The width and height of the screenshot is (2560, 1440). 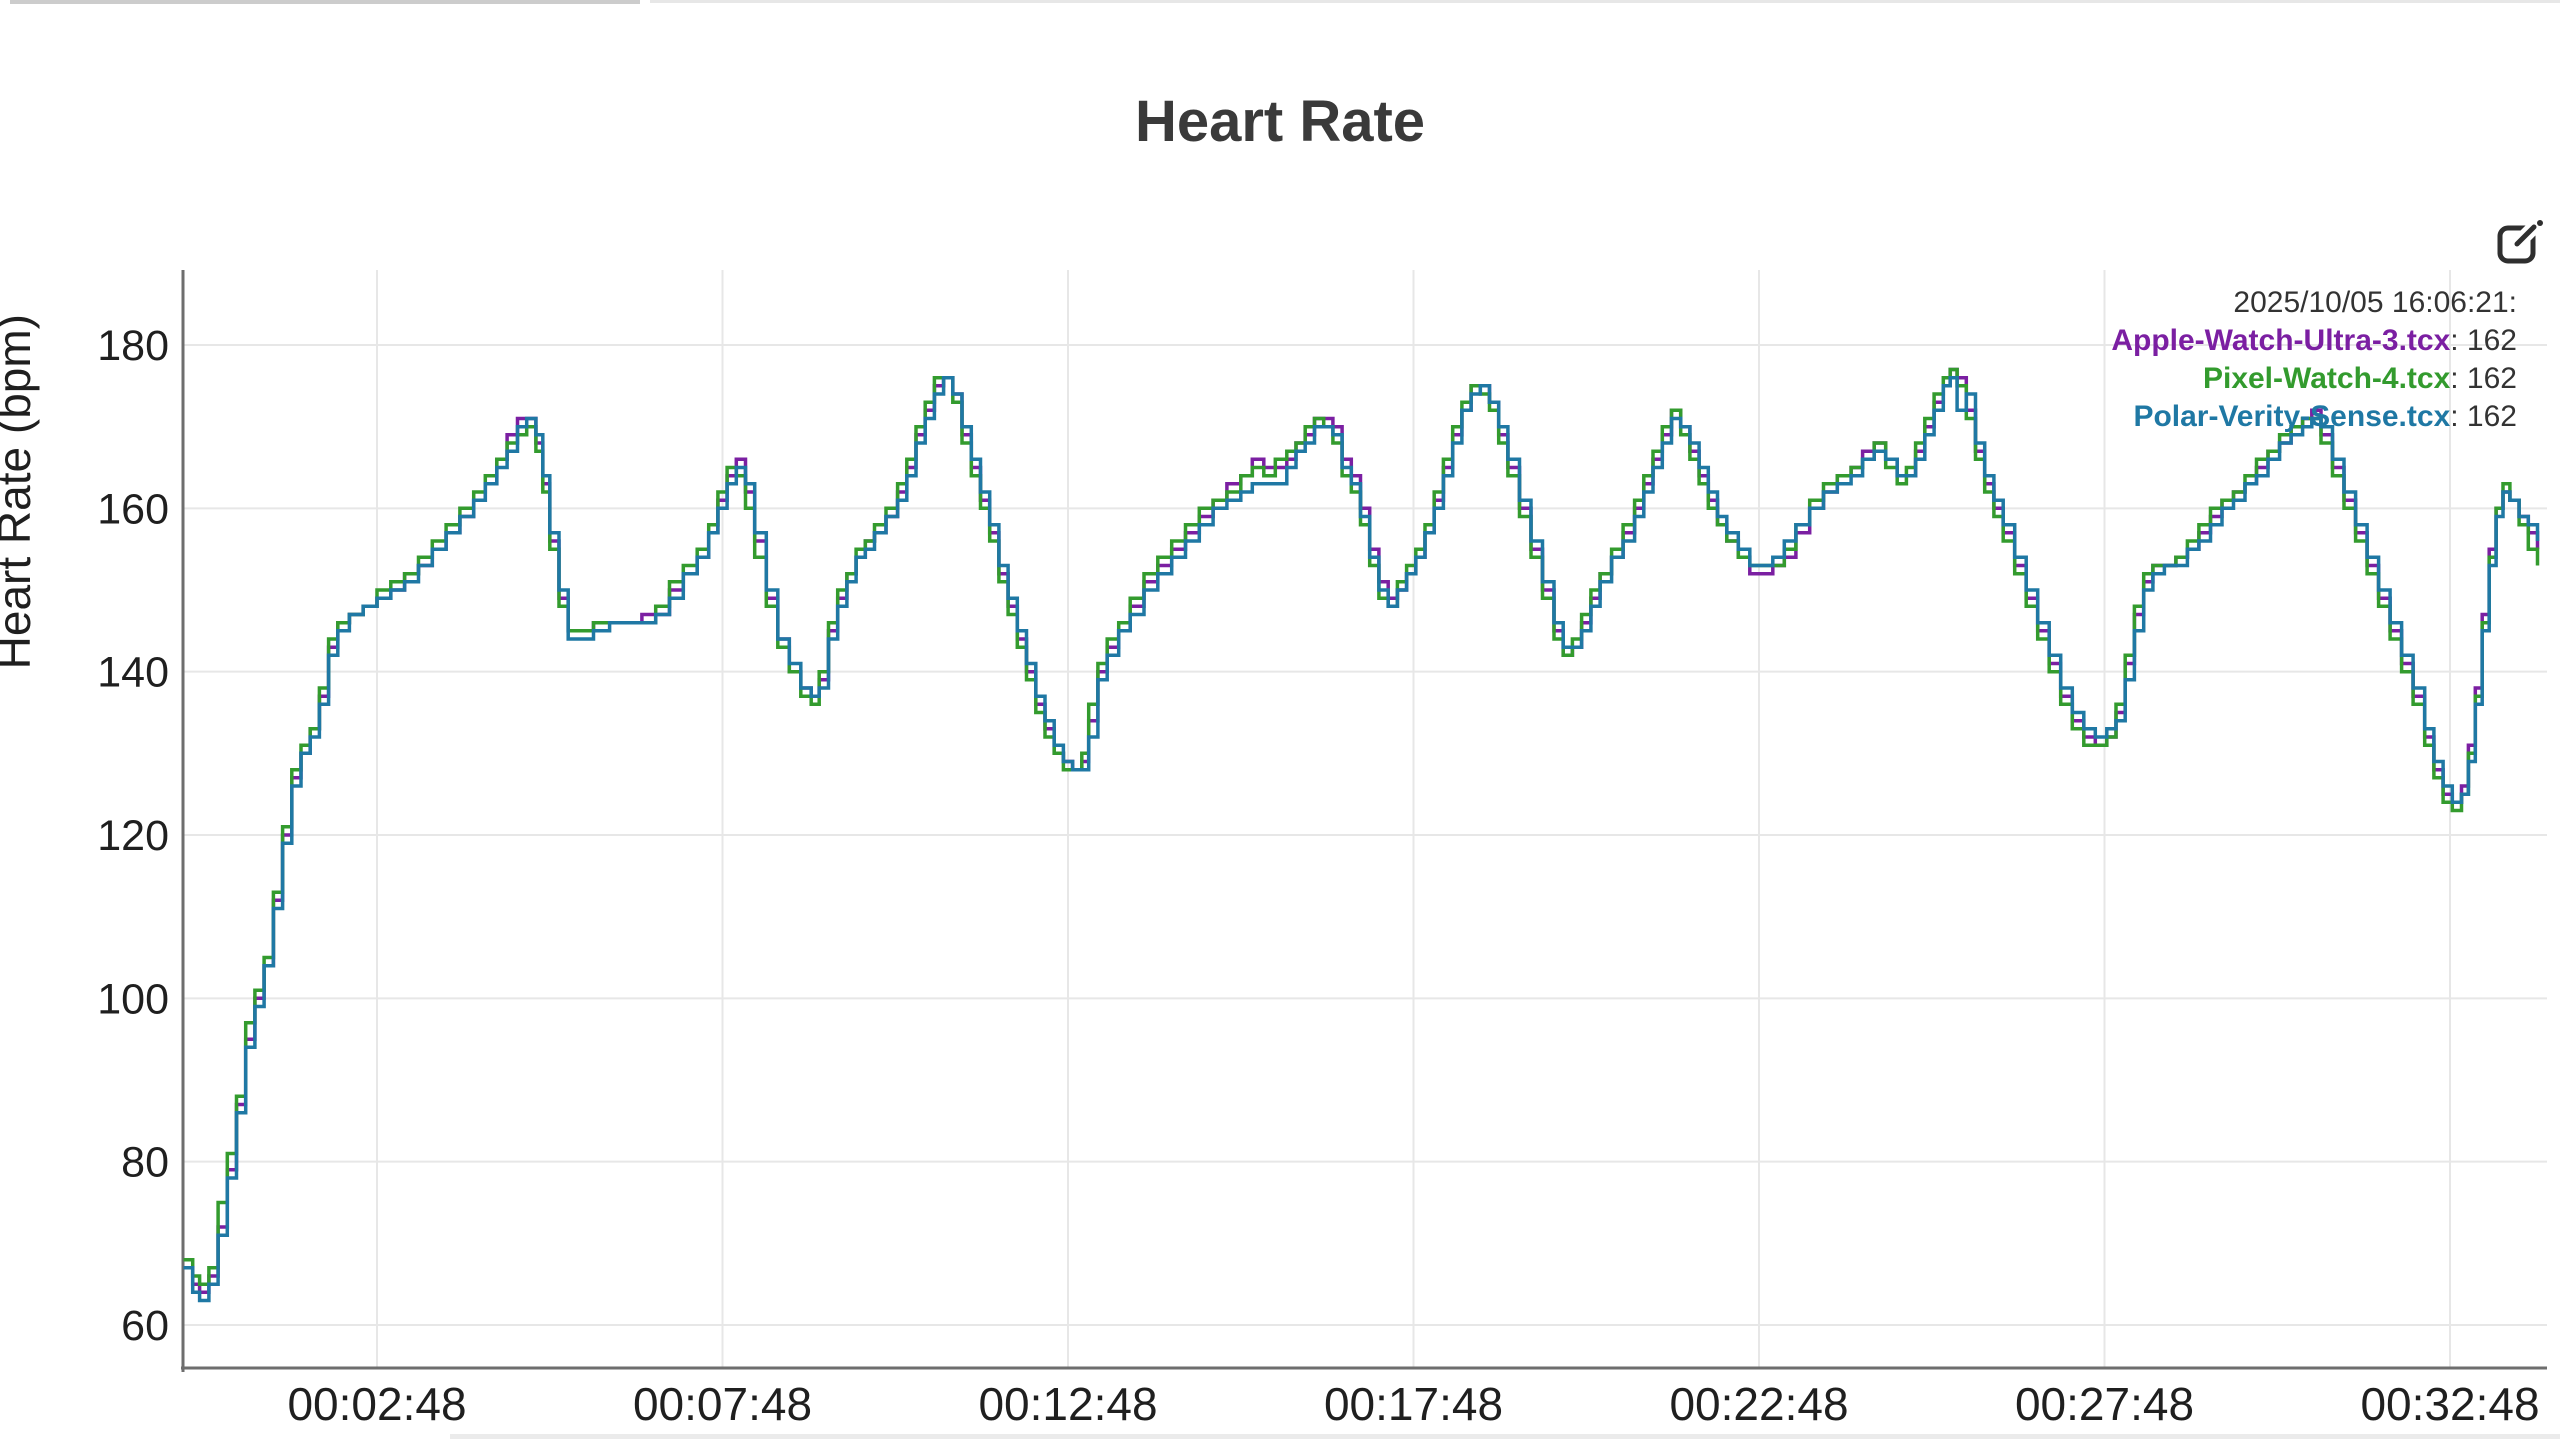 I want to click on y-tick-label: 120, so click(x=133, y=836).